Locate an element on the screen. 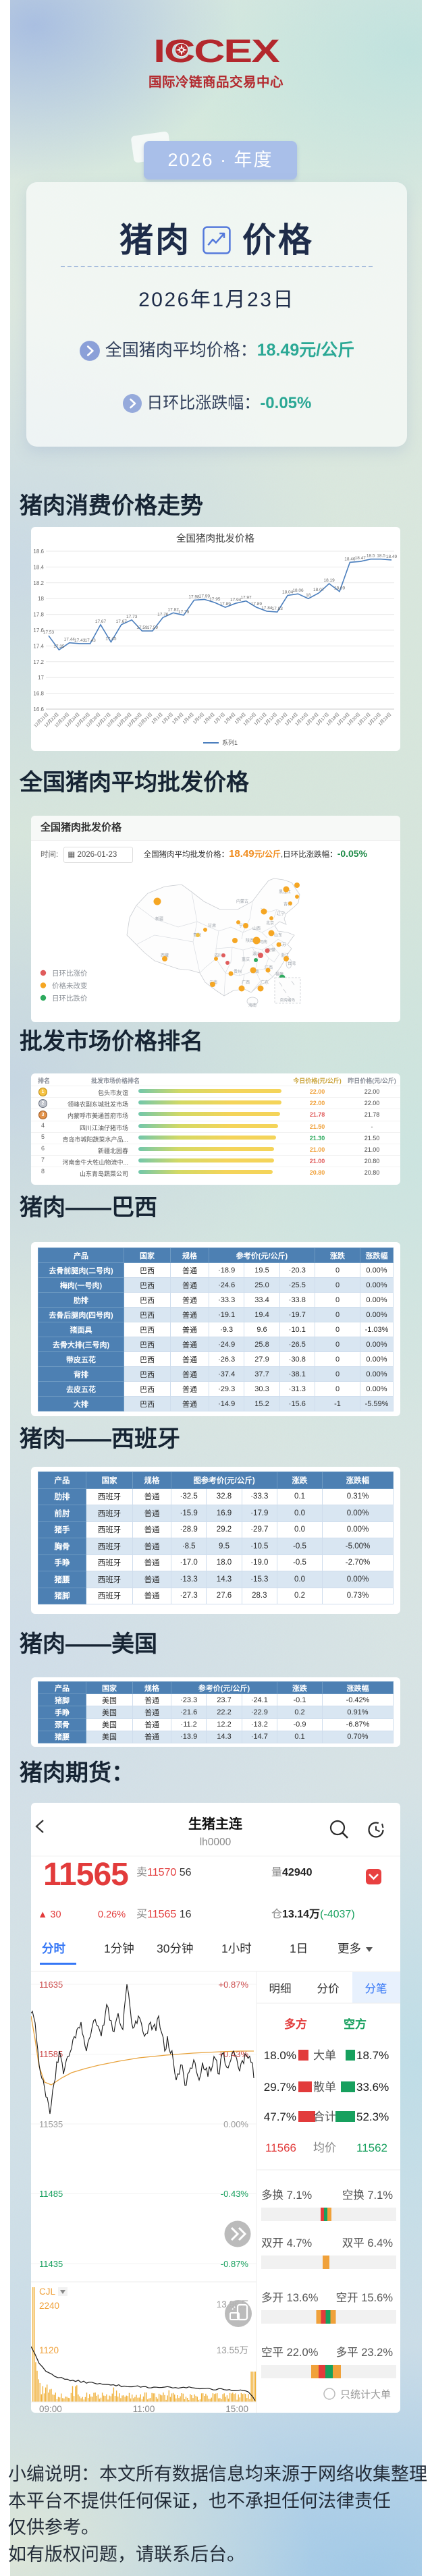 This screenshot has height=2576, width=432. svg-text: 11566 is located at coordinates (280, 2147).